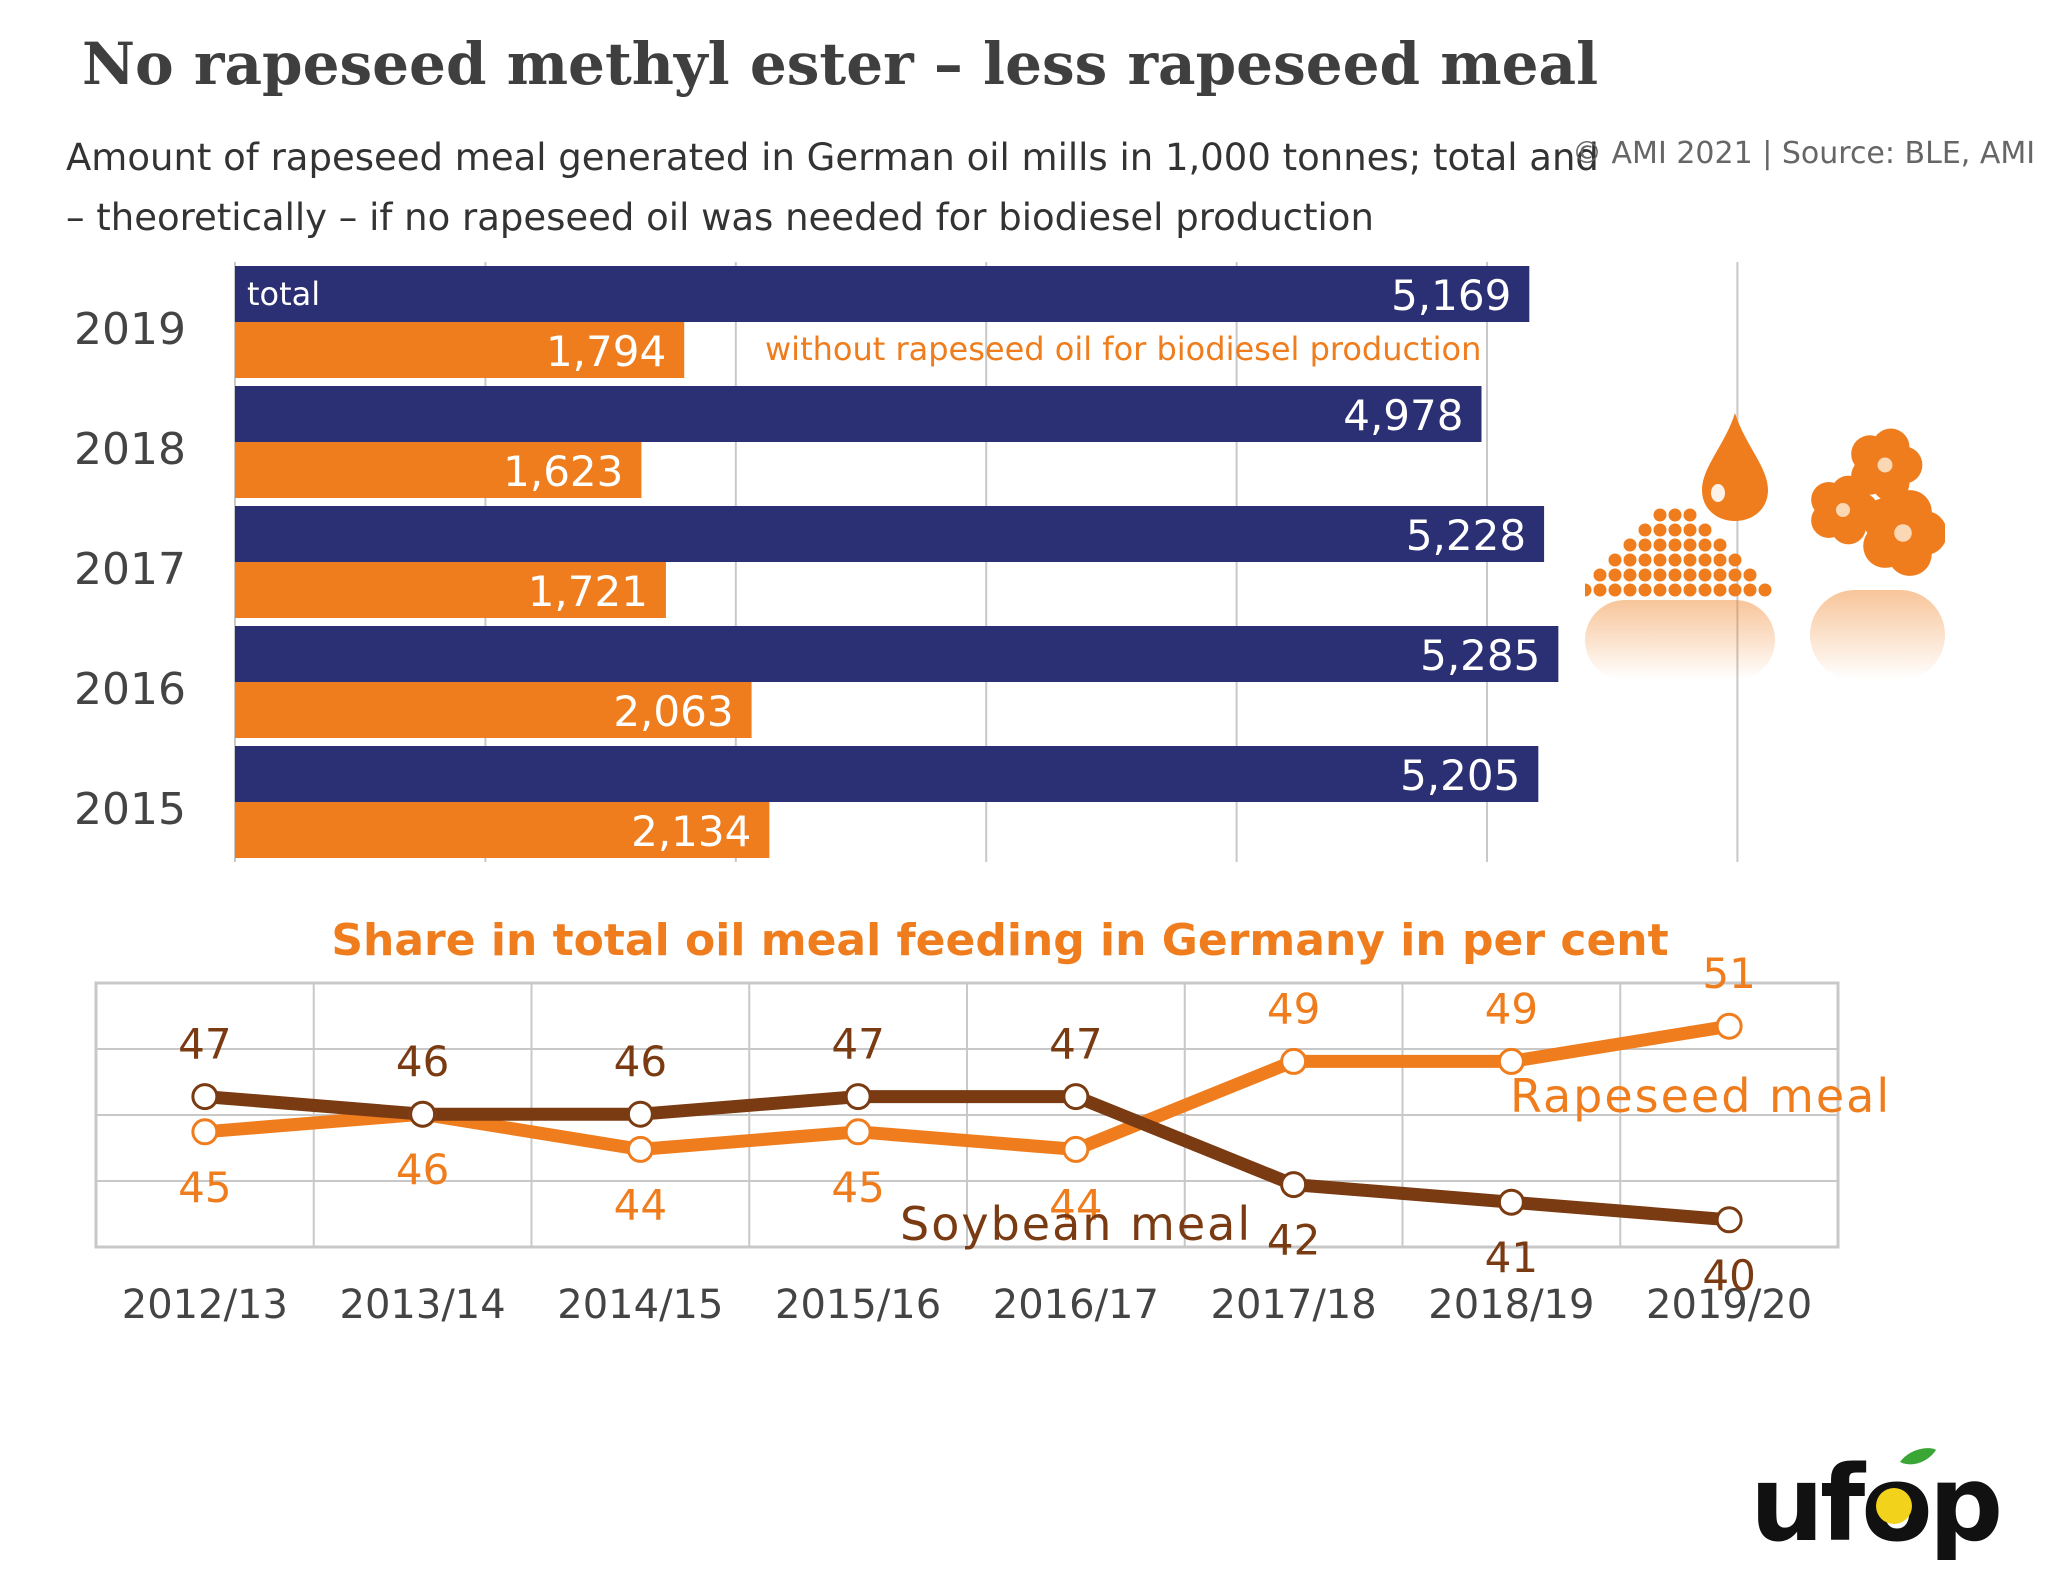 This screenshot has height=1584, width=2048. I want to click on source-note: © AMI 2021 | Source: BLE, AMI, so click(1804, 153).